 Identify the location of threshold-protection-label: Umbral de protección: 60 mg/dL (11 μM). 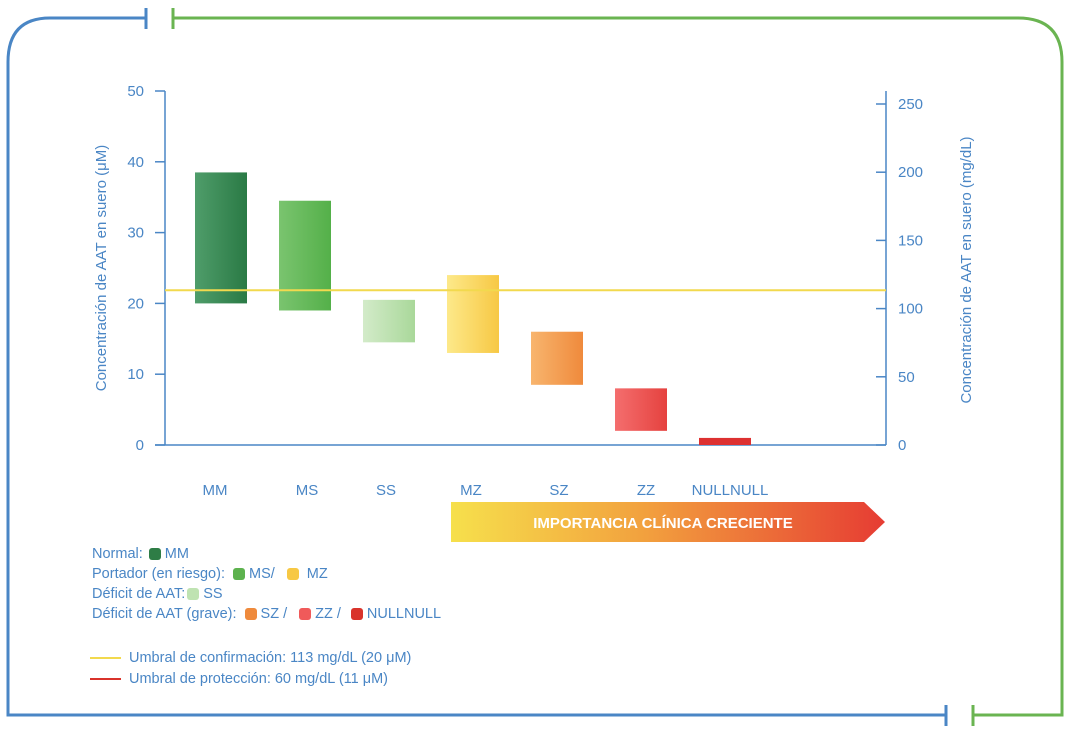
(258, 679).